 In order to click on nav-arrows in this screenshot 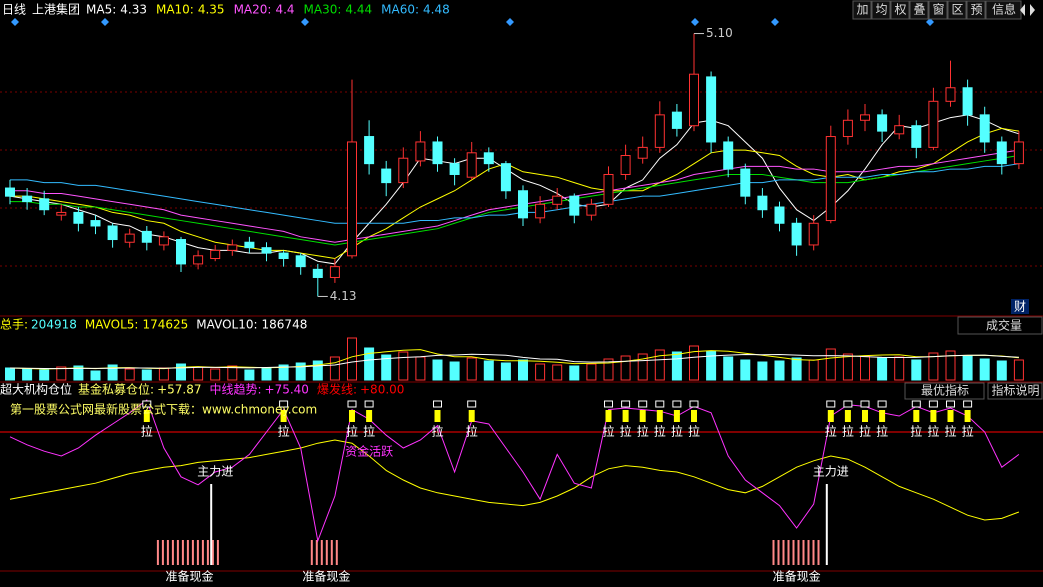, I will do `click(1027, 10)`.